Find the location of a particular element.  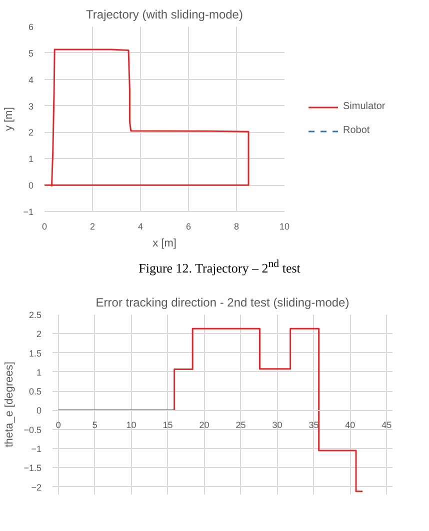

y-tick-label: 6 is located at coordinates (31, 27).